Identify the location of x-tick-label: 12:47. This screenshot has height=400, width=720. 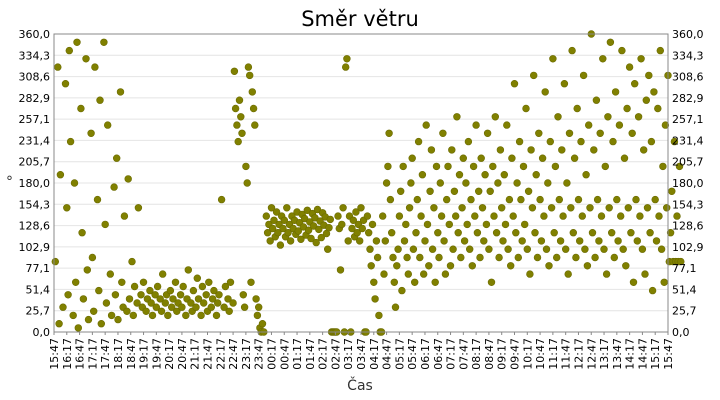
(591, 354).